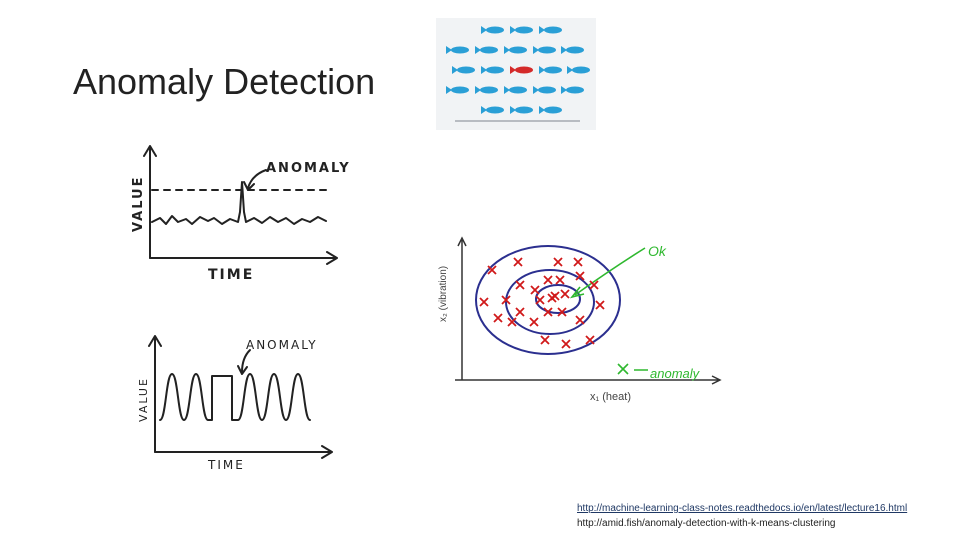 This screenshot has height=540, width=960. What do you see at coordinates (657, 251) in the screenshot?
I see `ok-label: Ok` at bounding box center [657, 251].